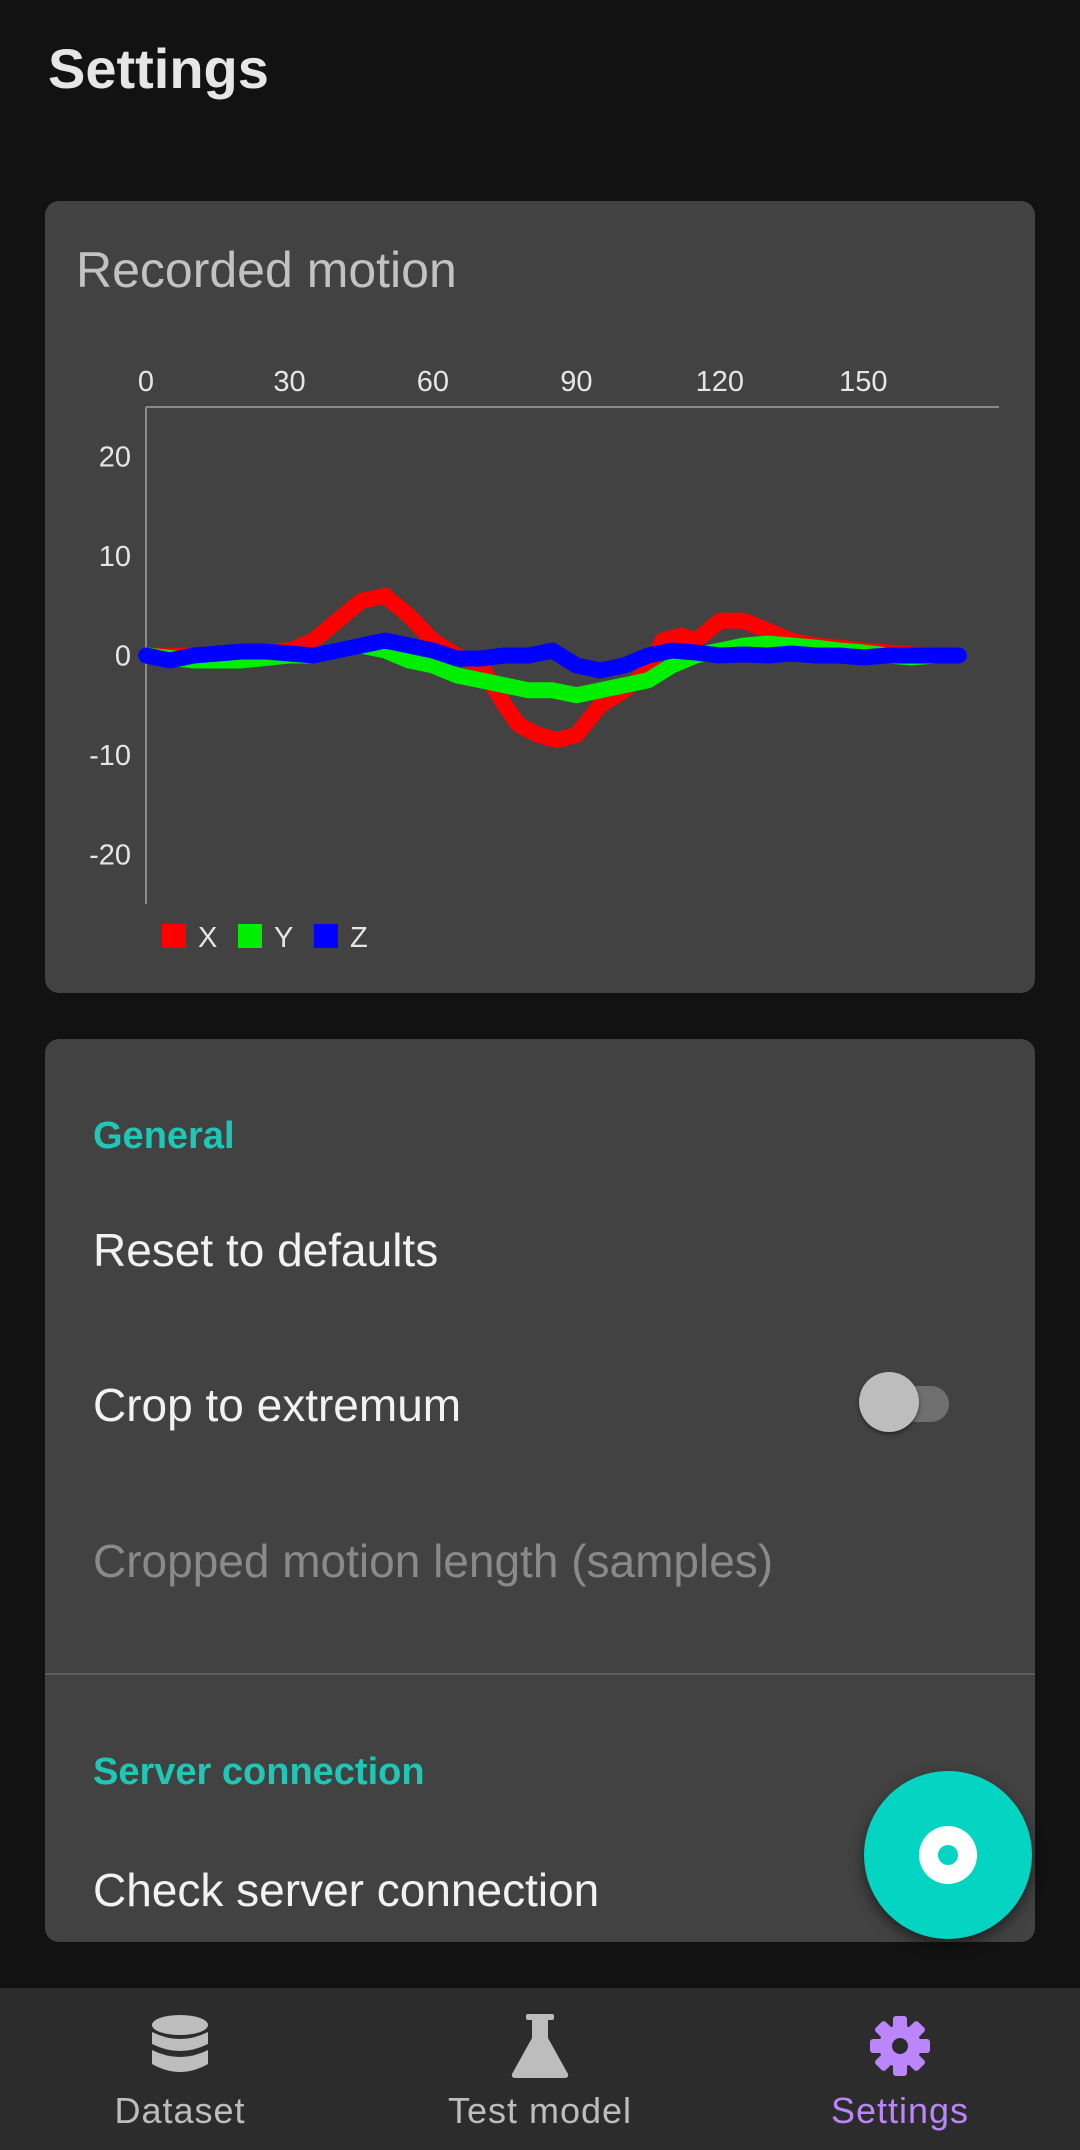 The image size is (1080, 2150). I want to click on nav-item-test-model: Test model, so click(540, 2069).